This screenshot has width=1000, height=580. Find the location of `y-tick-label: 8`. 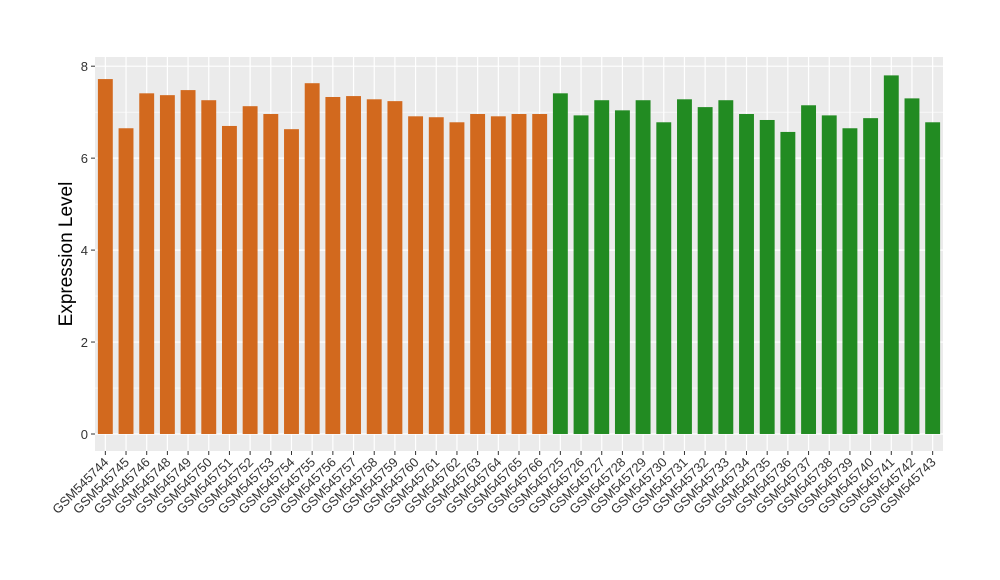

y-tick-label: 8 is located at coordinates (84, 66).